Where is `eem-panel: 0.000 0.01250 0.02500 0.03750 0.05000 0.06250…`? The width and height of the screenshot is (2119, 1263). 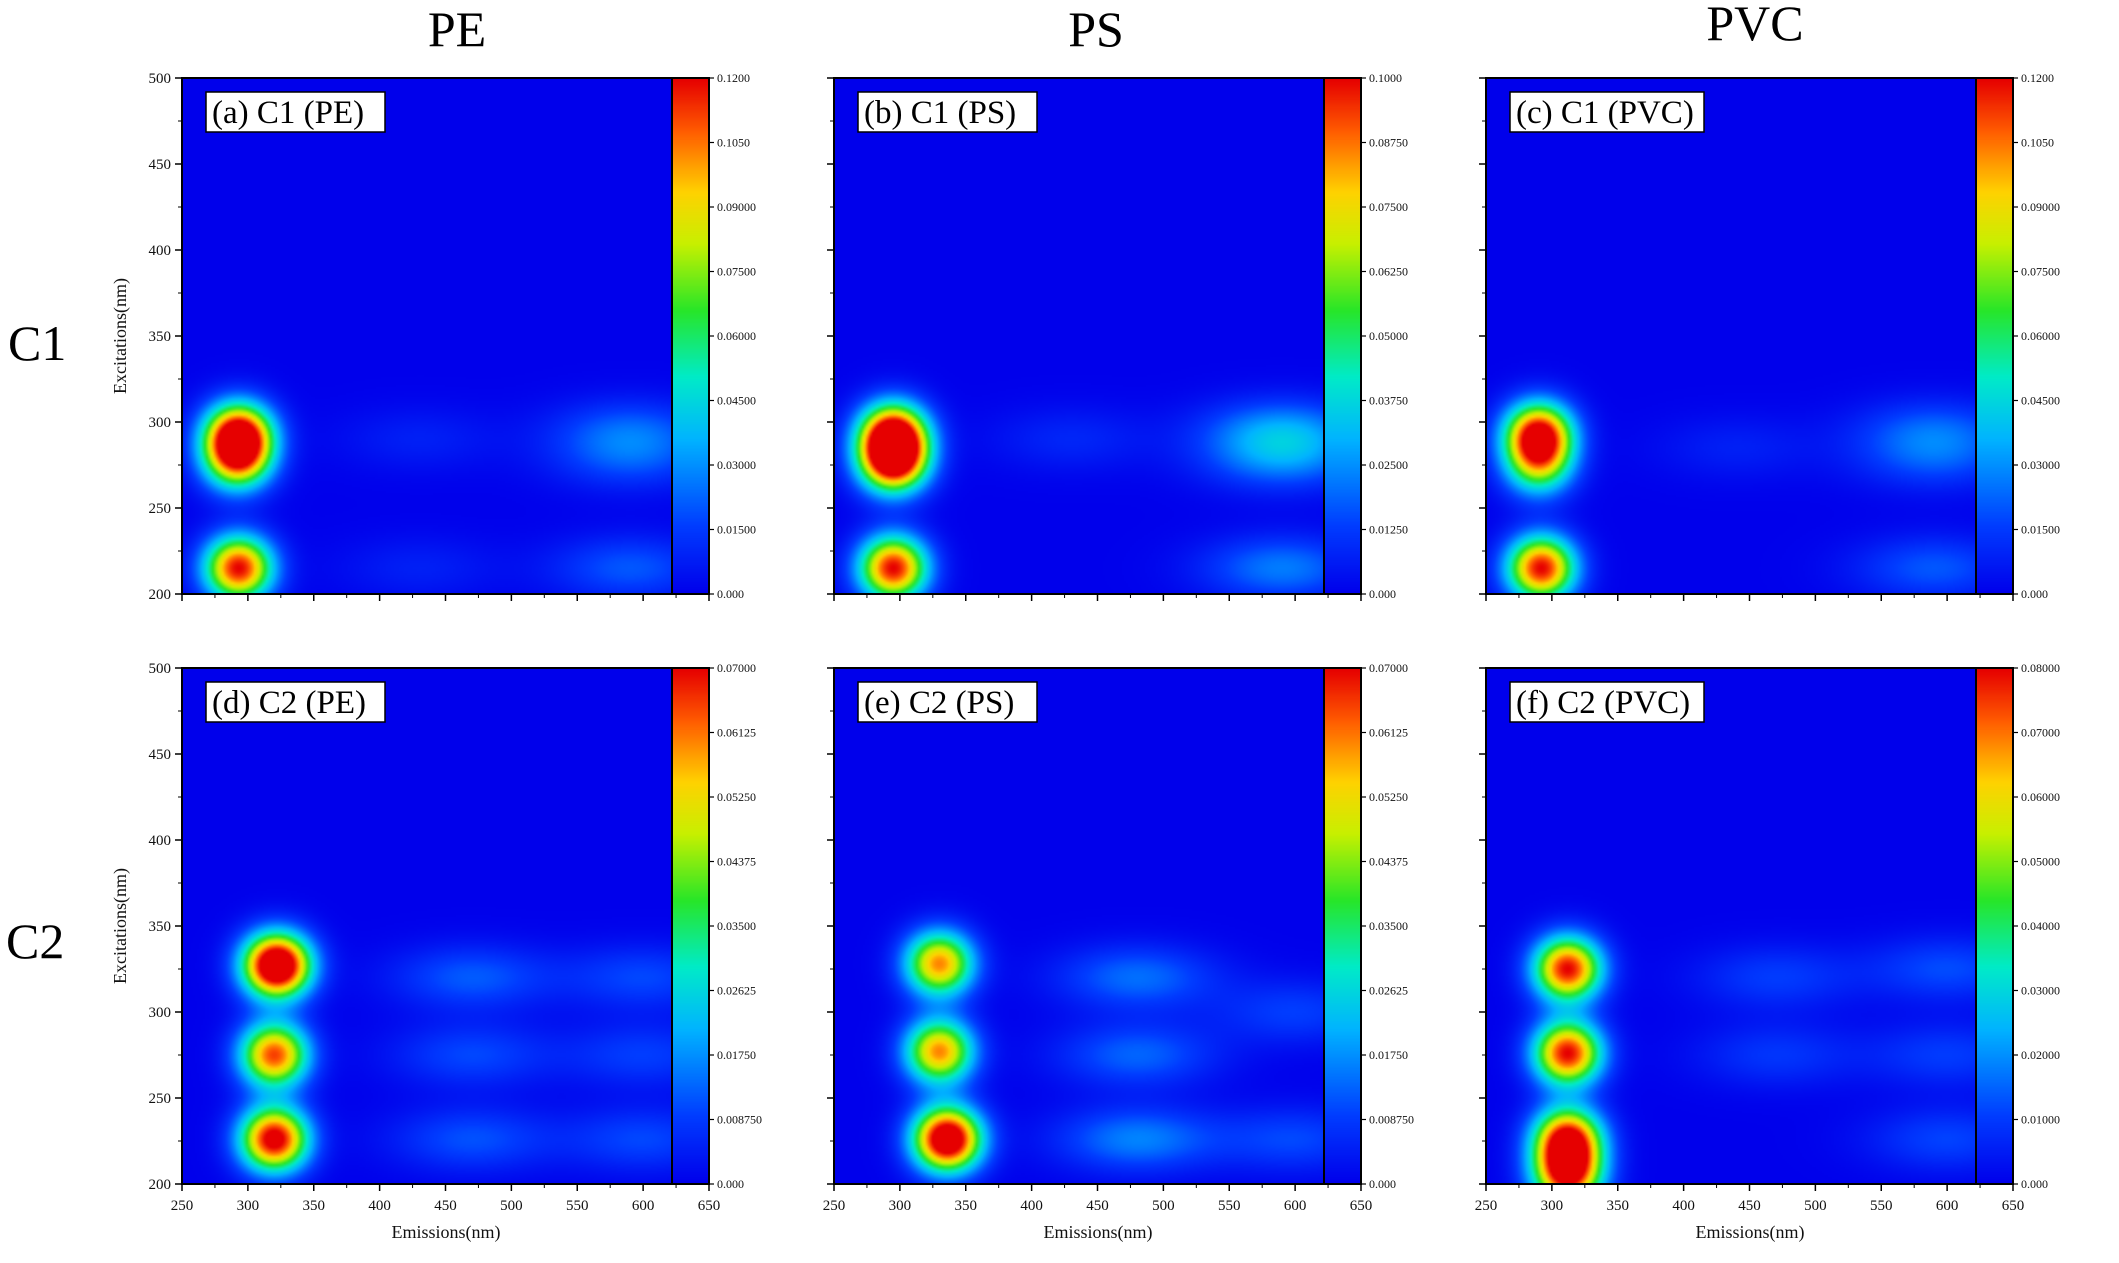
eem-panel: 0.000 0.01250 0.02500 0.03750 0.05000 0.06250… is located at coordinates (1117, 336).